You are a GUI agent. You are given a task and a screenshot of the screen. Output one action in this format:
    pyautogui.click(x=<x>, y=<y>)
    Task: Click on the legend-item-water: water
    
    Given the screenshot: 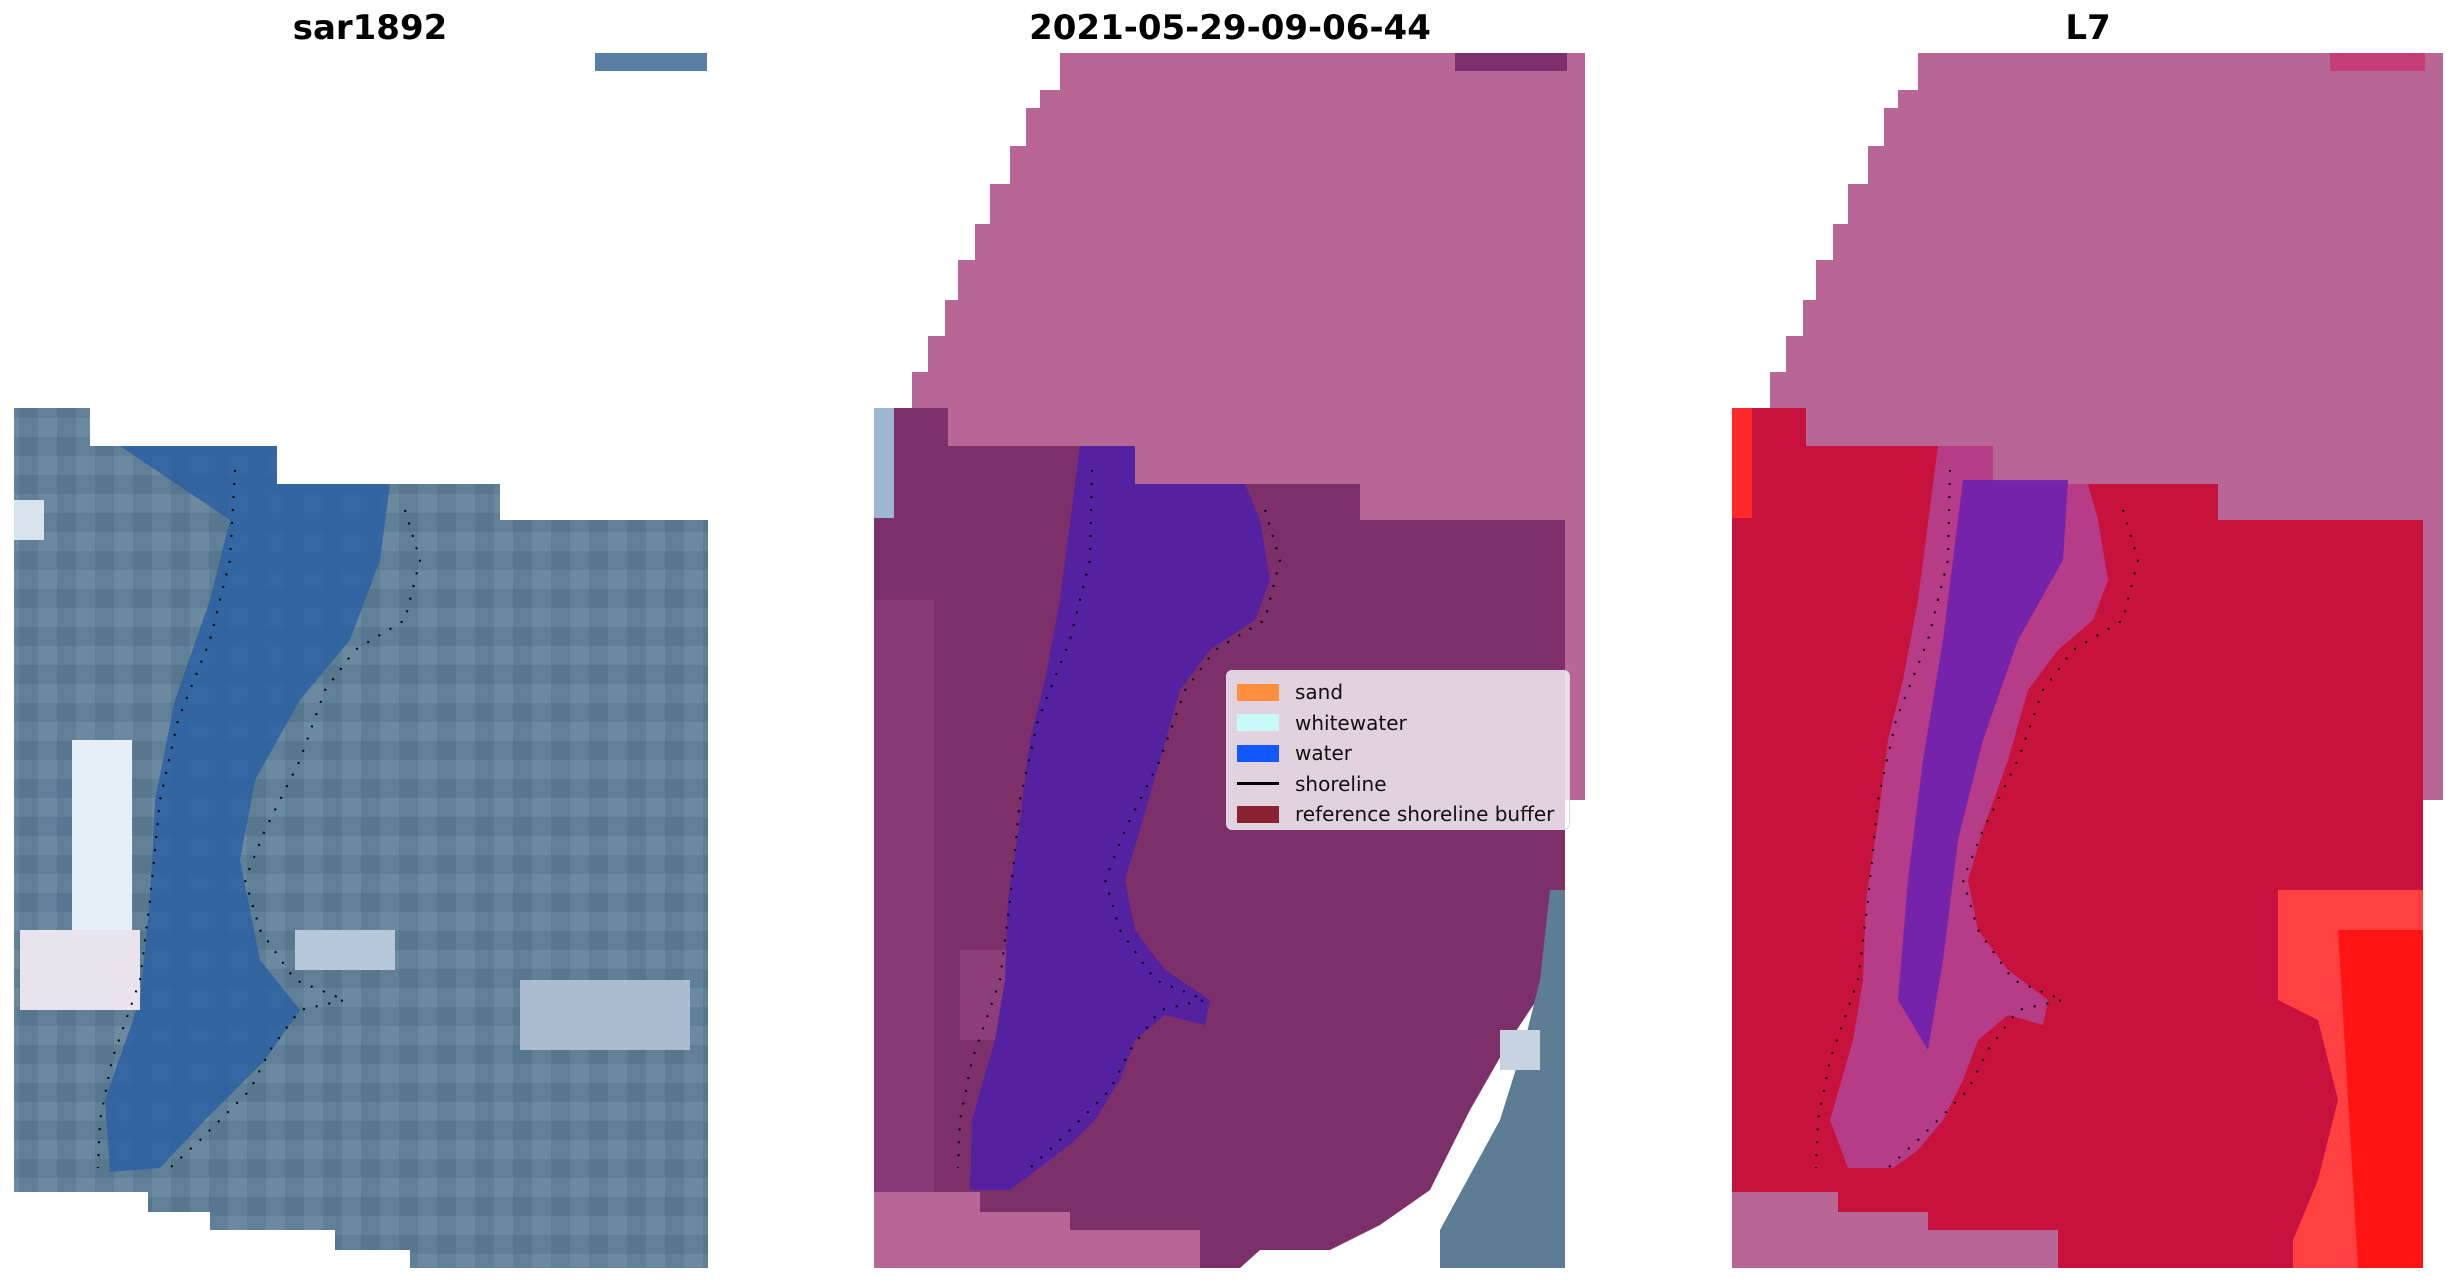 What is the action you would take?
    pyautogui.click(x=1398, y=753)
    